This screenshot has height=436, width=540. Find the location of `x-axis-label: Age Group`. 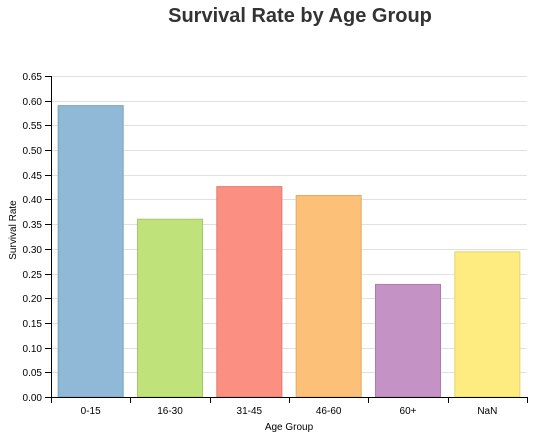

x-axis-label: Age Group is located at coordinates (289, 427).